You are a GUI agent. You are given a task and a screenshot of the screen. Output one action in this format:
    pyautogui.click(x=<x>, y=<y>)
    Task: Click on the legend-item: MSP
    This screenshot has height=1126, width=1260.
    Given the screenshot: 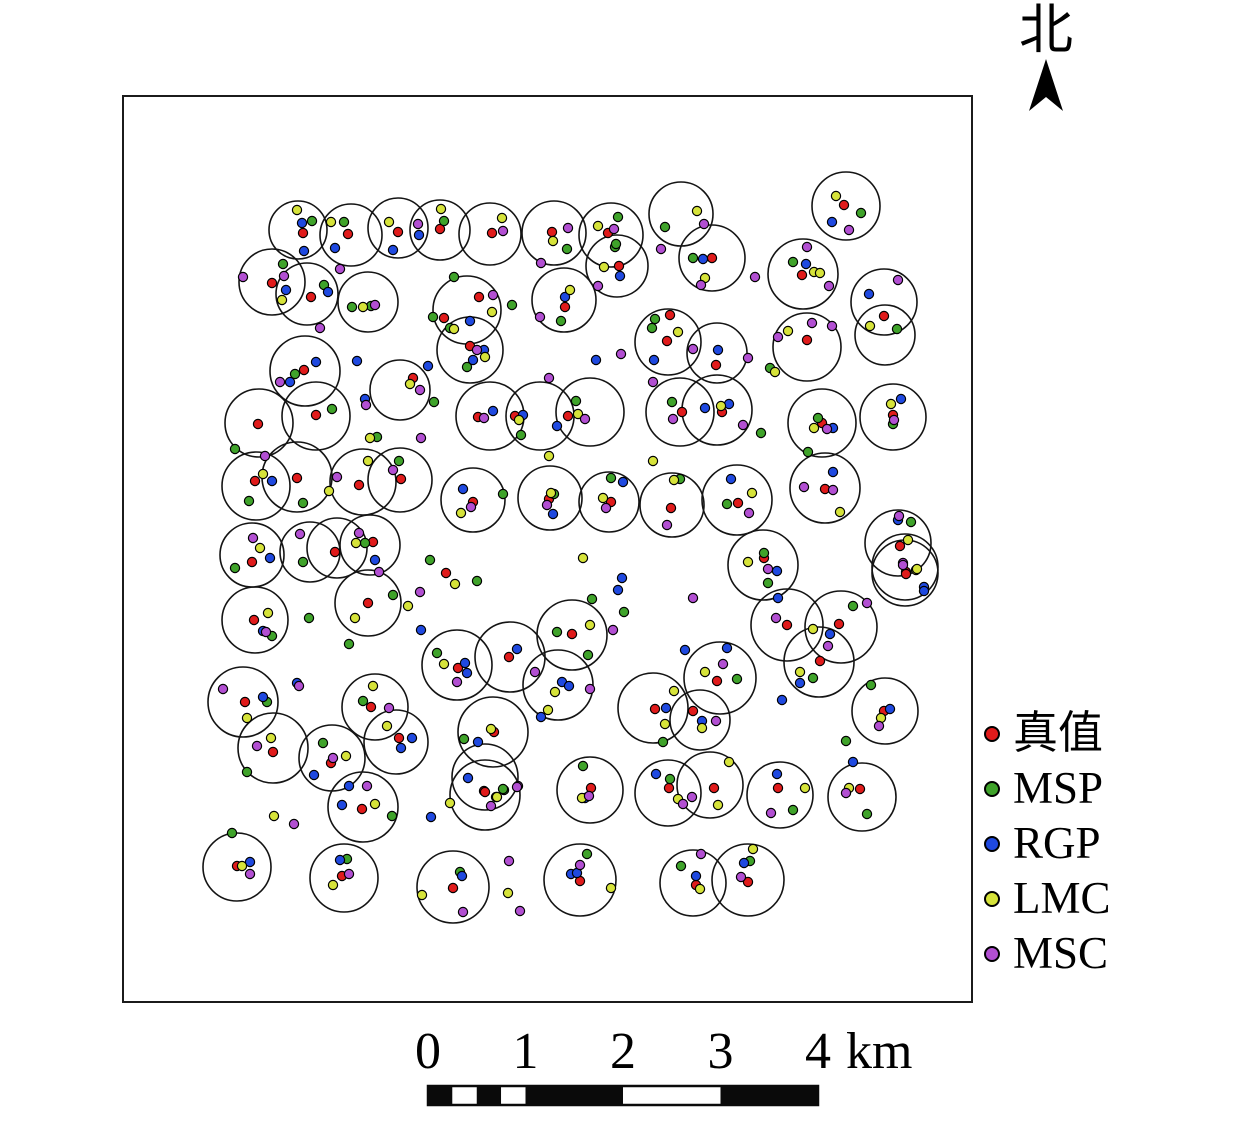 What is the action you would take?
    pyautogui.click(x=1047, y=788)
    